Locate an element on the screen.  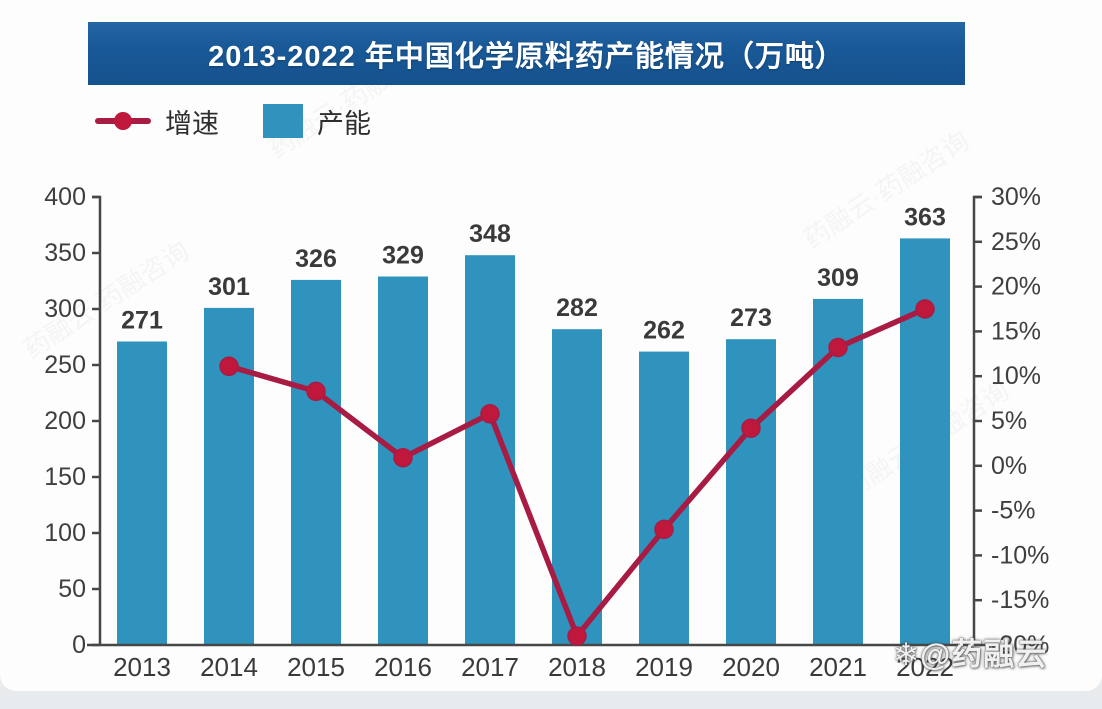
growth-point-2021 is located at coordinates (838, 347).